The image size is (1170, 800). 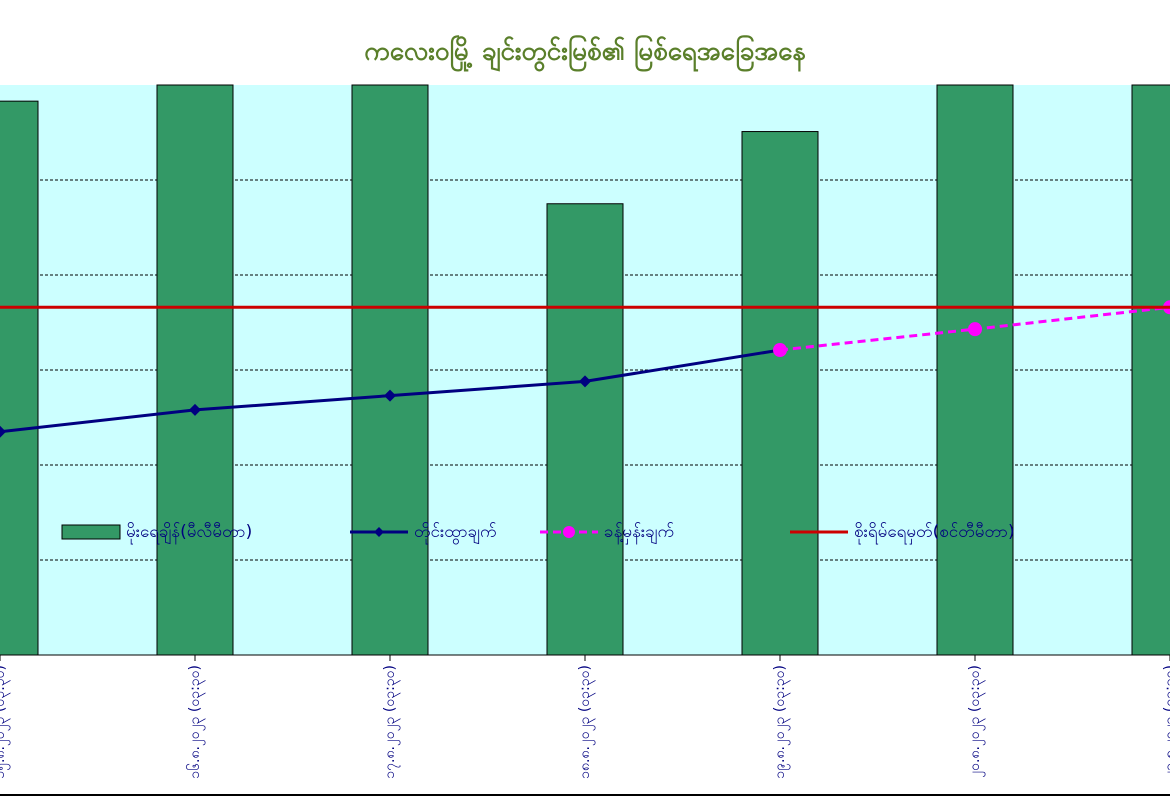 I want to click on legend-swatch, so click(x=91, y=532).